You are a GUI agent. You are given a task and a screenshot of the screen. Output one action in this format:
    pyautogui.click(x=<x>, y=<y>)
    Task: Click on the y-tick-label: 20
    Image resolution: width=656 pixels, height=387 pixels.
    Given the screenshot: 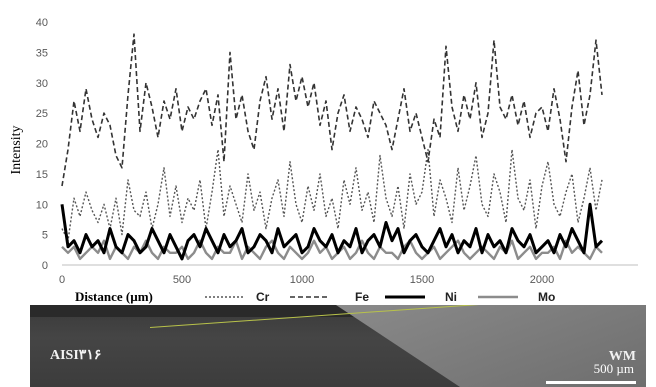 What is the action you would take?
    pyautogui.click(x=42, y=145)
    